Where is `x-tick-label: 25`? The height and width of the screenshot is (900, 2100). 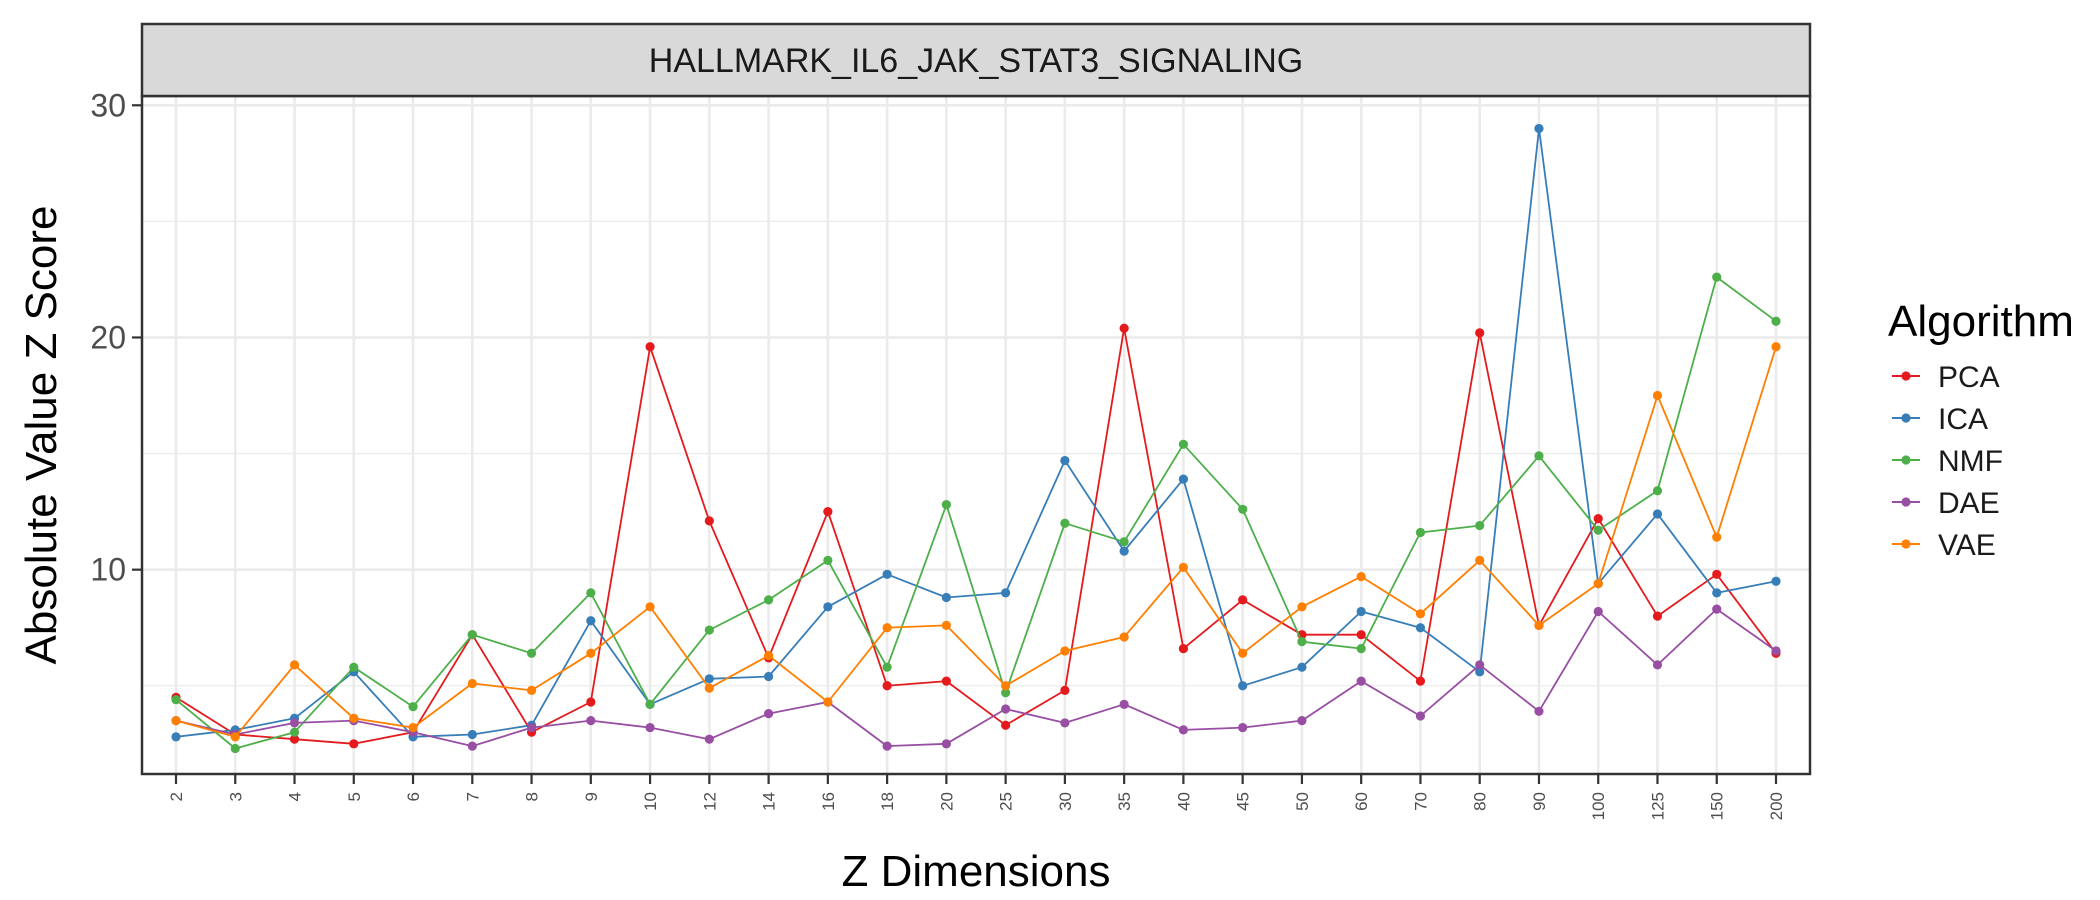 x-tick-label: 25 is located at coordinates (1006, 801).